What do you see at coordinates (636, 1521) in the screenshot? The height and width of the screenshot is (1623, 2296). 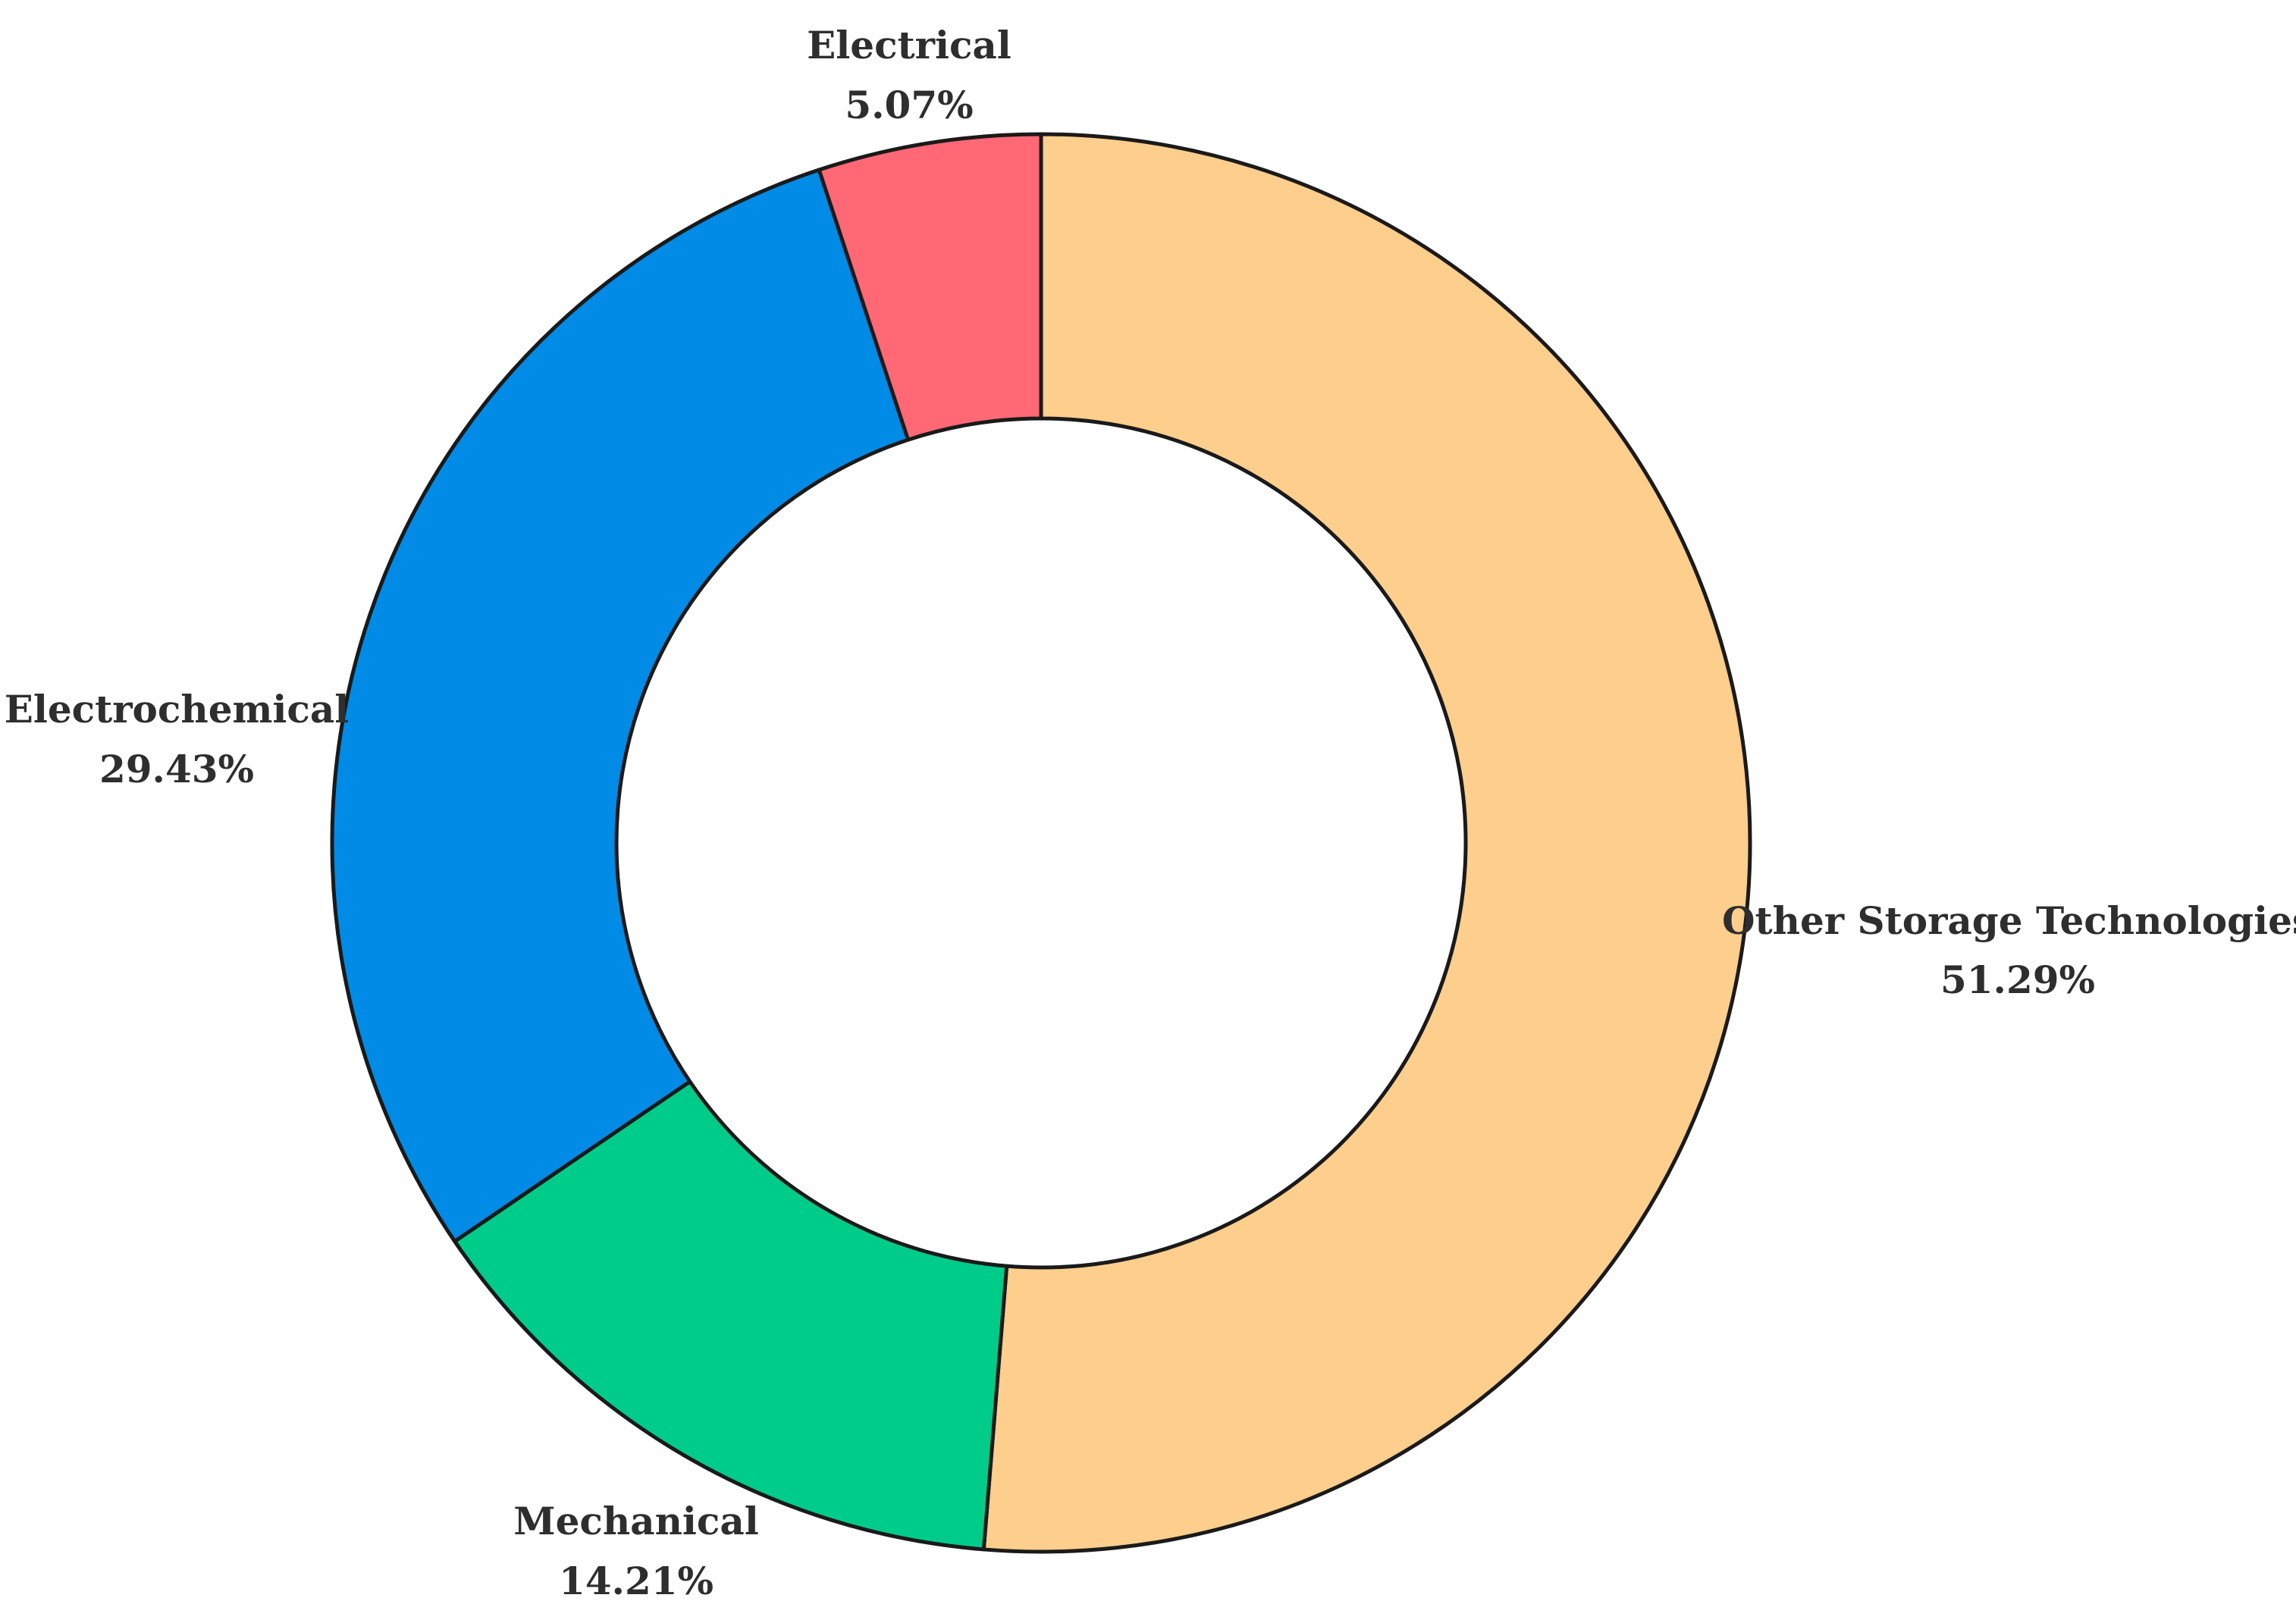 I see `slice-label-mechanical: Mechanical` at bounding box center [636, 1521].